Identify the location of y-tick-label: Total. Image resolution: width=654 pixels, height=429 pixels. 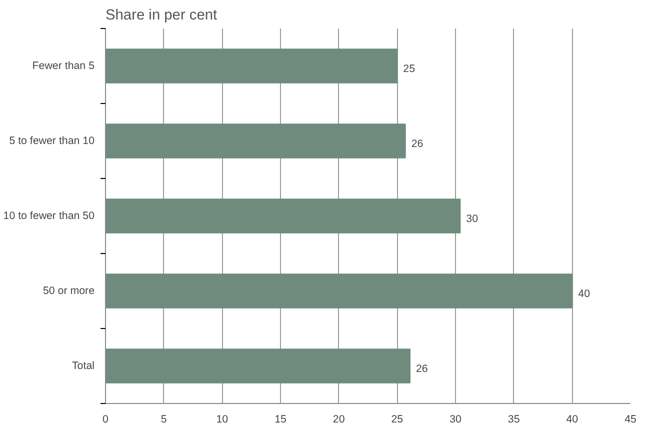
(83, 366).